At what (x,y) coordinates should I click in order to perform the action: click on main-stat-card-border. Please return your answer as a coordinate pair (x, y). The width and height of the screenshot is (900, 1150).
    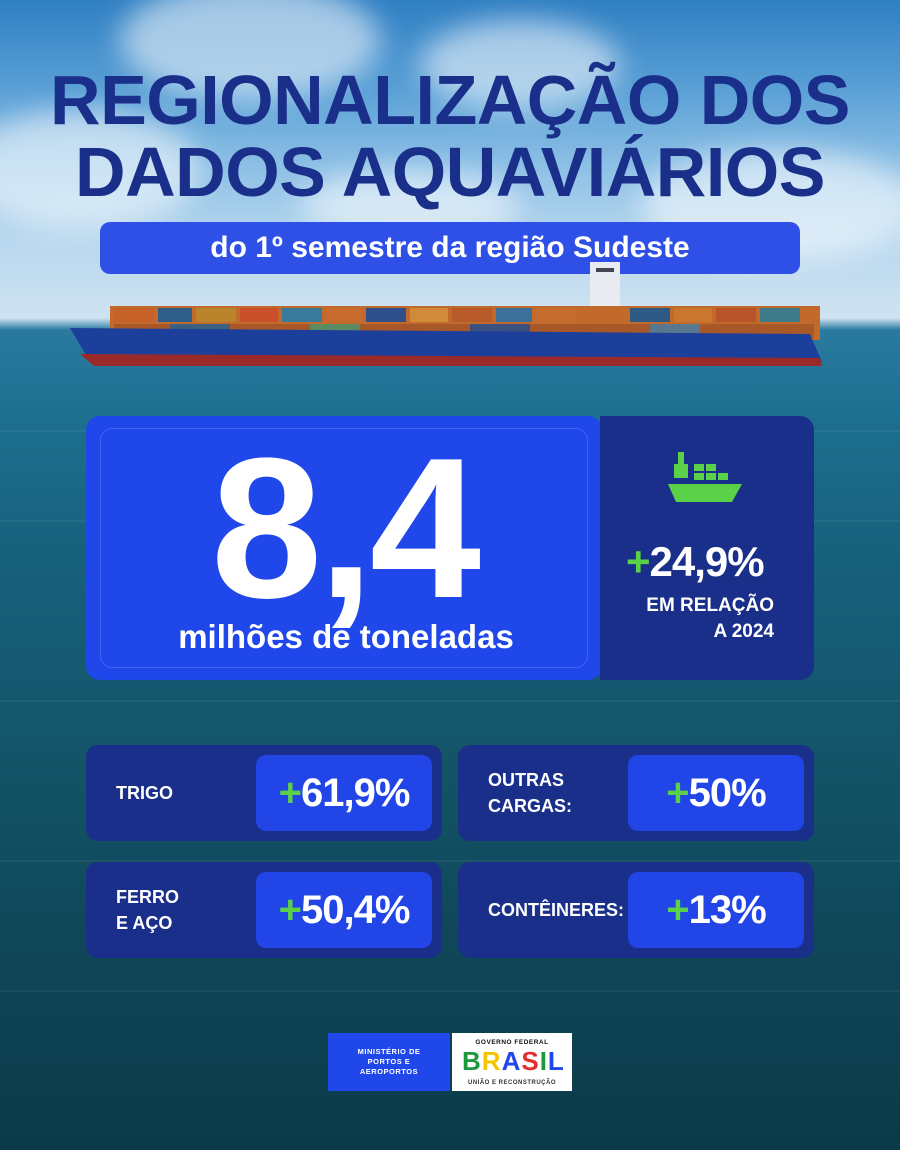
    Looking at the image, I should click on (344, 548).